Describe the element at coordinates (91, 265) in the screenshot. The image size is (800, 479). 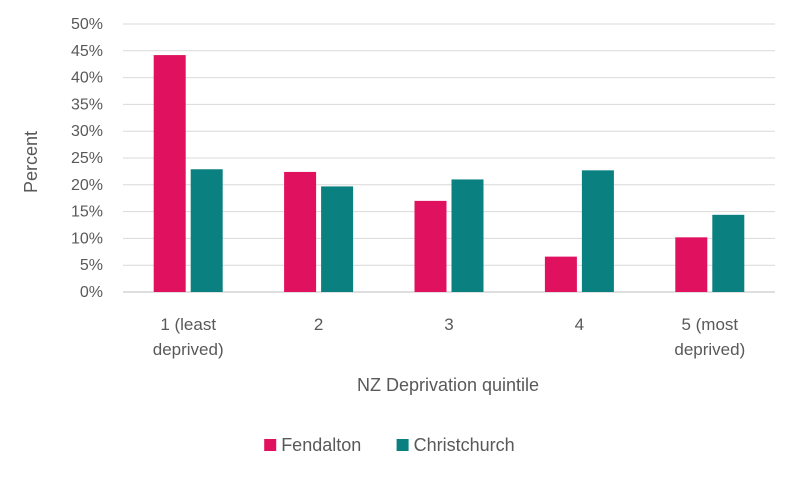
I see `y-tick-label: 5%` at that location.